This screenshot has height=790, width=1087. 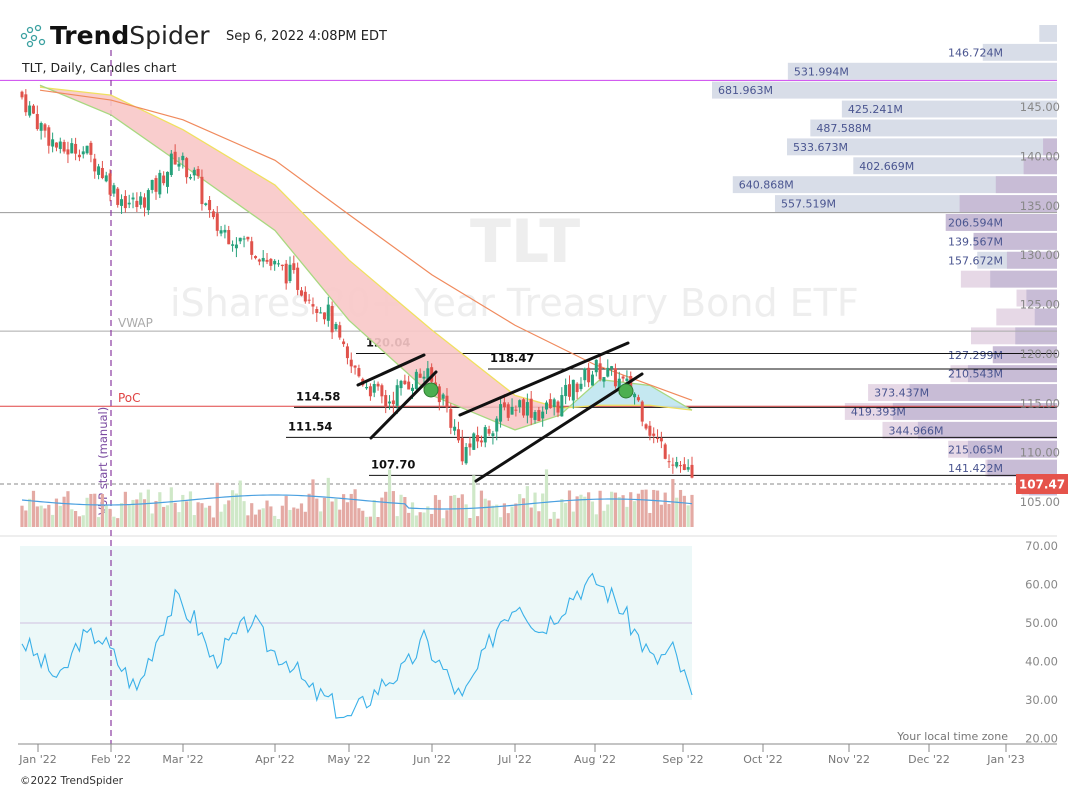 I want to click on rsi-axis-label: 70.00, so click(x=1041, y=546).